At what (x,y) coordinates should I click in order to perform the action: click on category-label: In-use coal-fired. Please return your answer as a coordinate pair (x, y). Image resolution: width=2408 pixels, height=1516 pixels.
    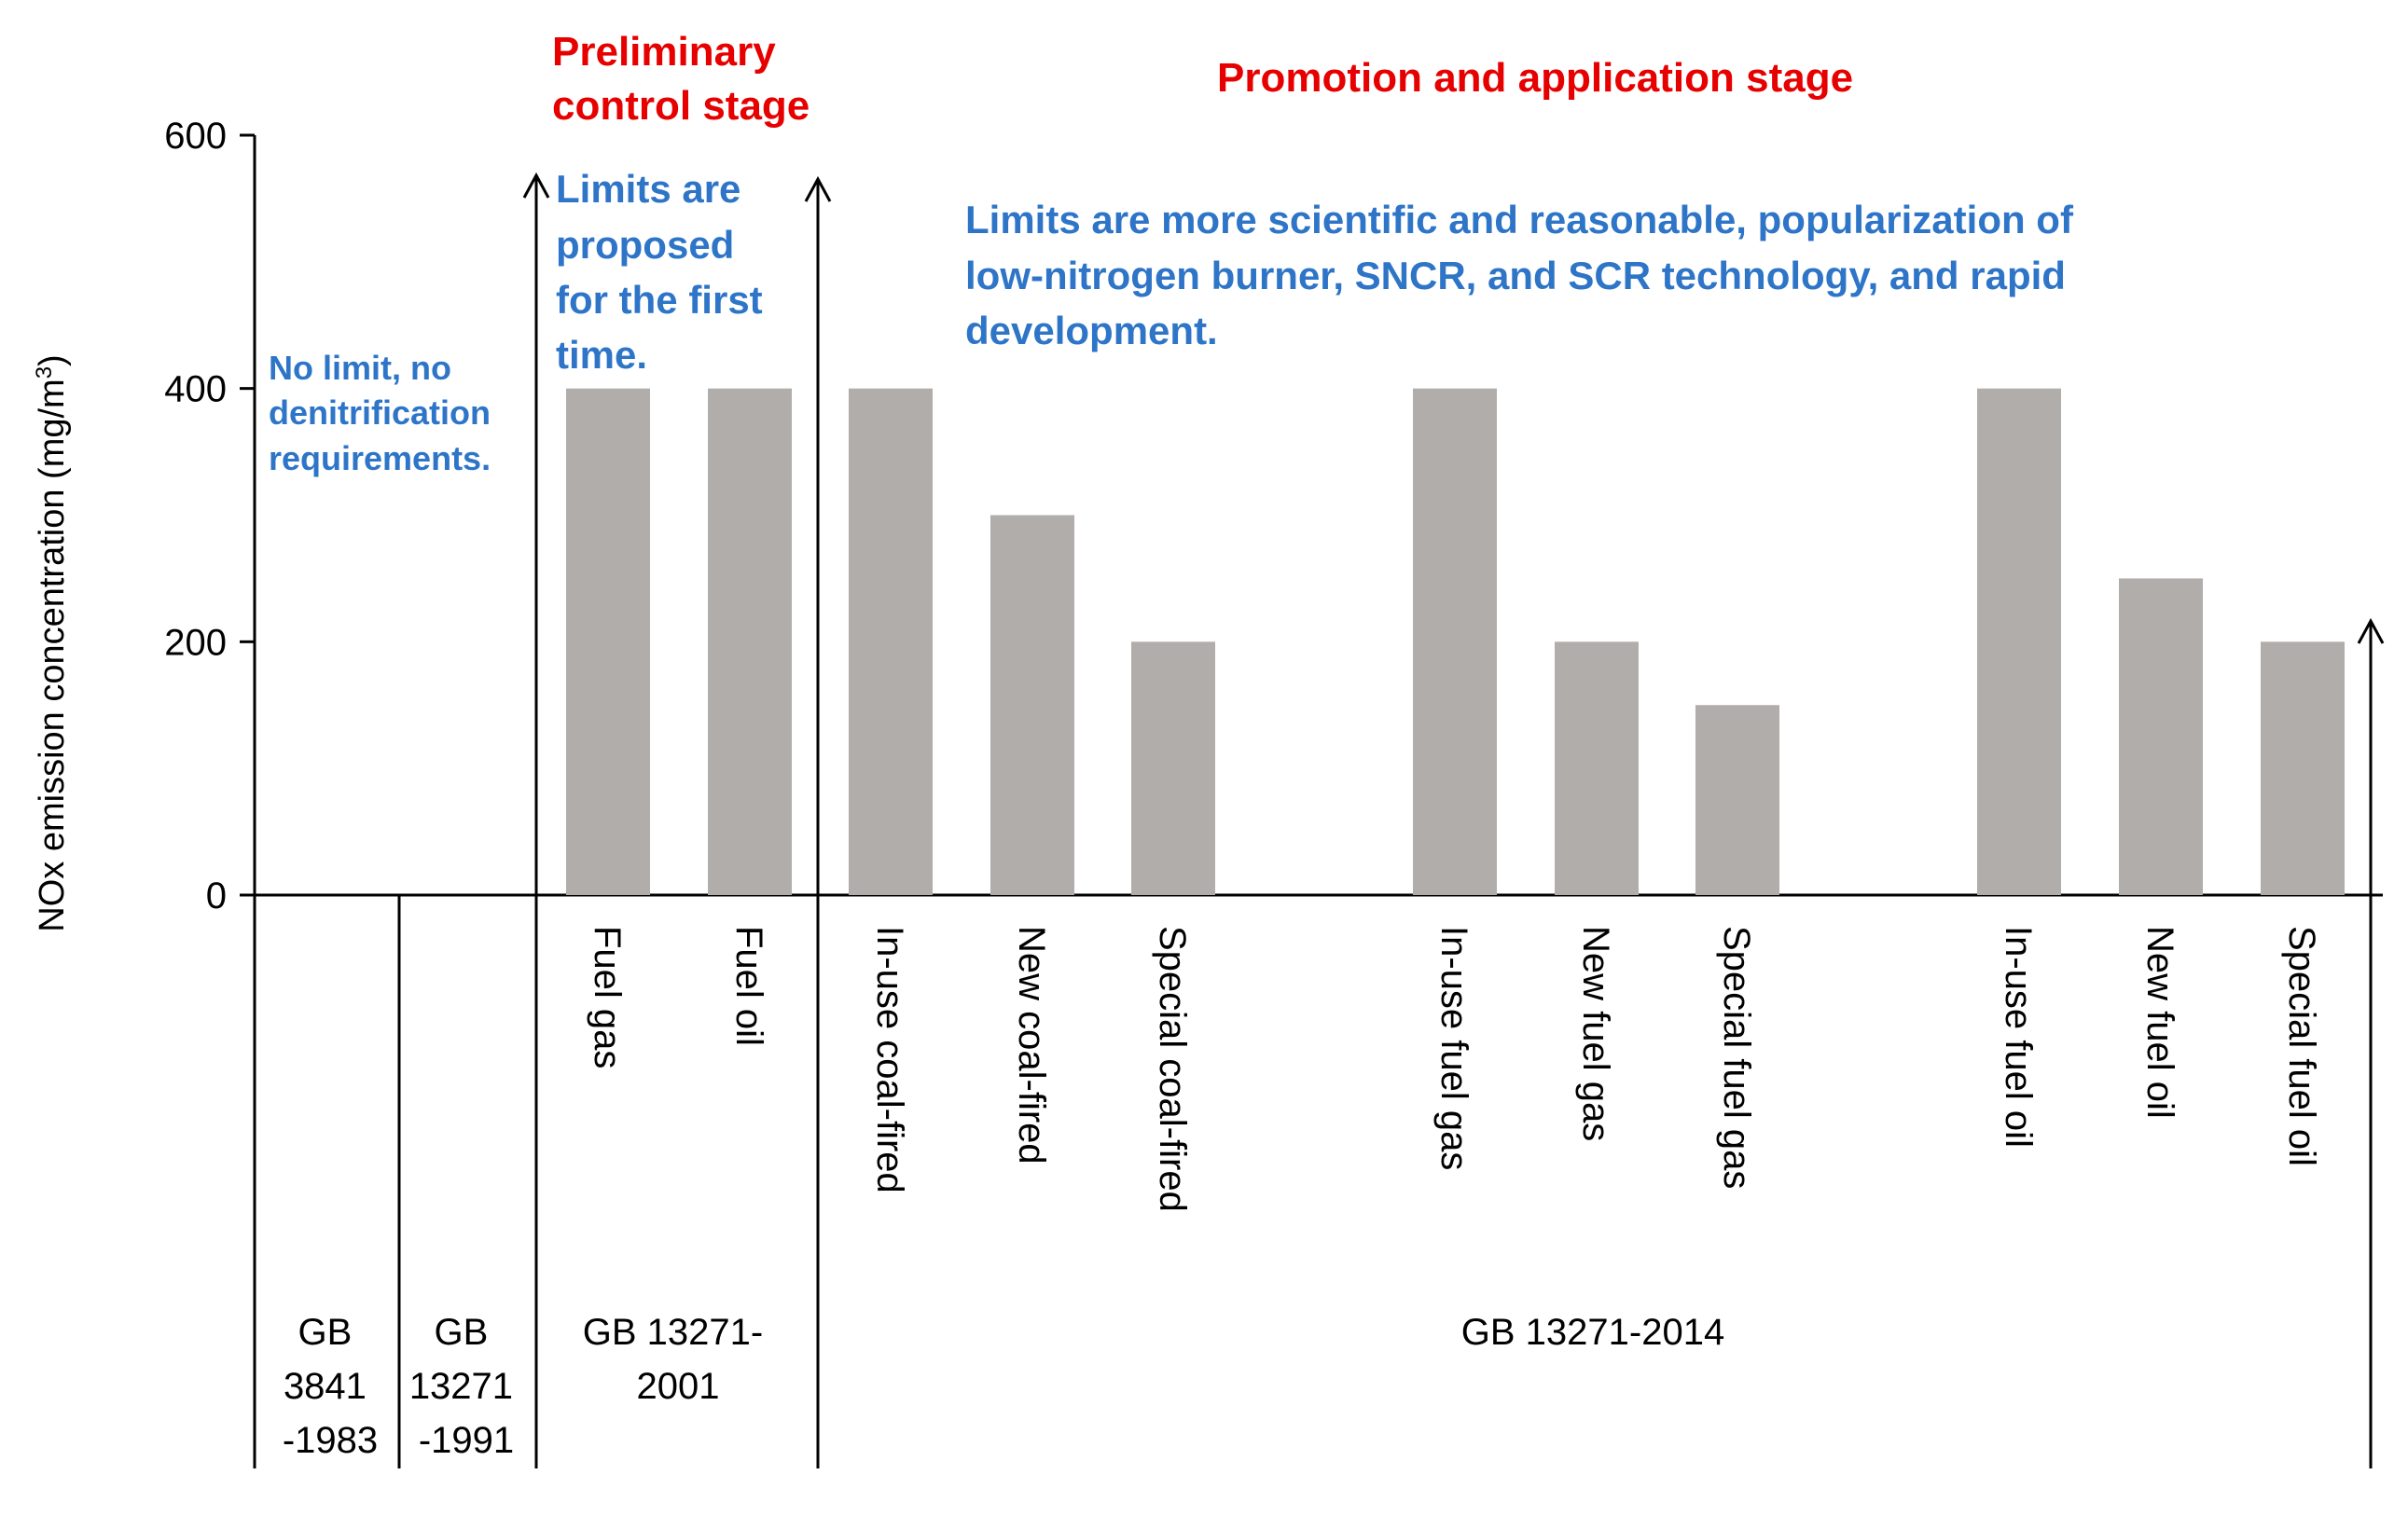
    Looking at the image, I should click on (889, 1059).